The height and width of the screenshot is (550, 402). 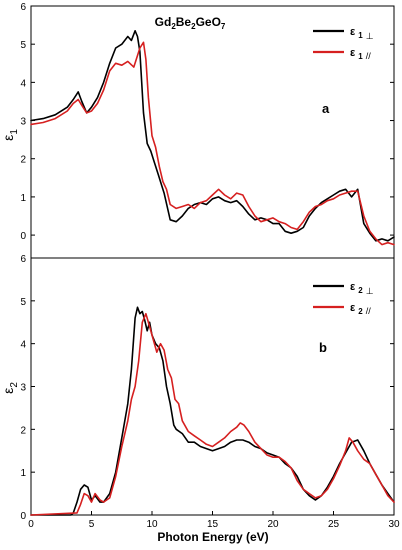 What do you see at coordinates (152, 524) in the screenshot?
I see `x-tick-label: 10` at bounding box center [152, 524].